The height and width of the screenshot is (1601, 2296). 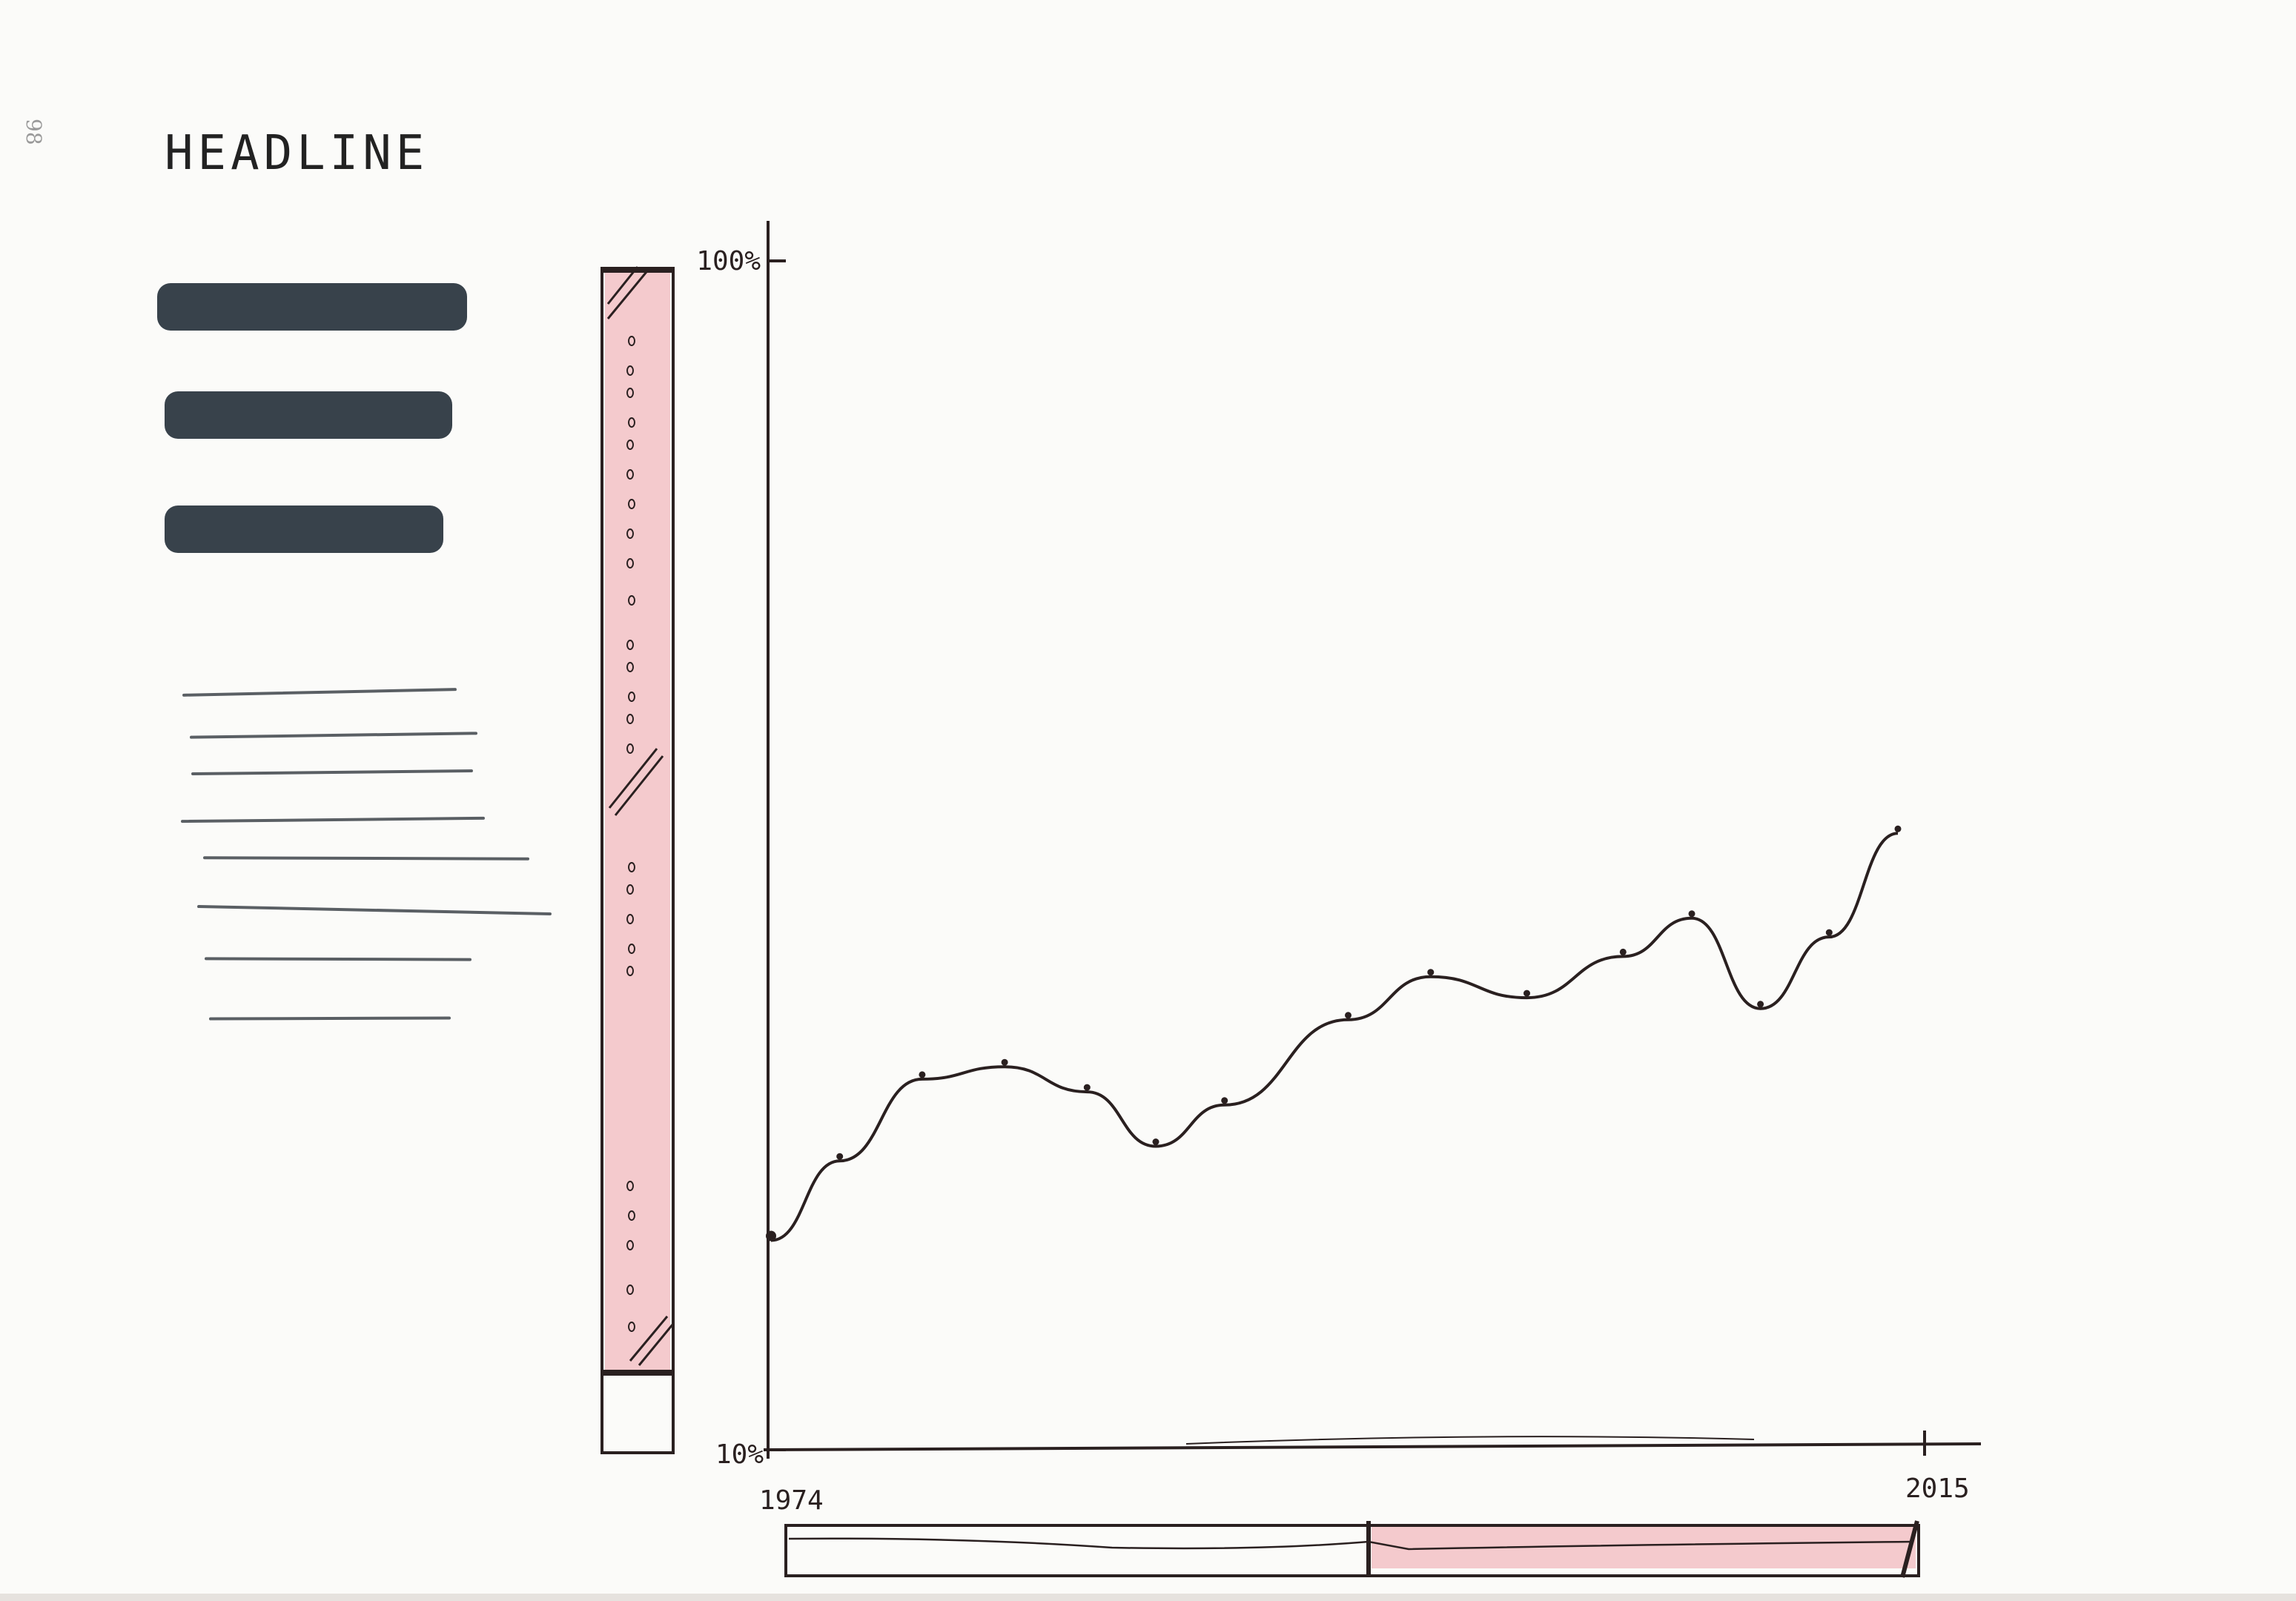 What do you see at coordinates (792, 1500) in the screenshot?
I see `x-axis-start-label: 1974` at bounding box center [792, 1500].